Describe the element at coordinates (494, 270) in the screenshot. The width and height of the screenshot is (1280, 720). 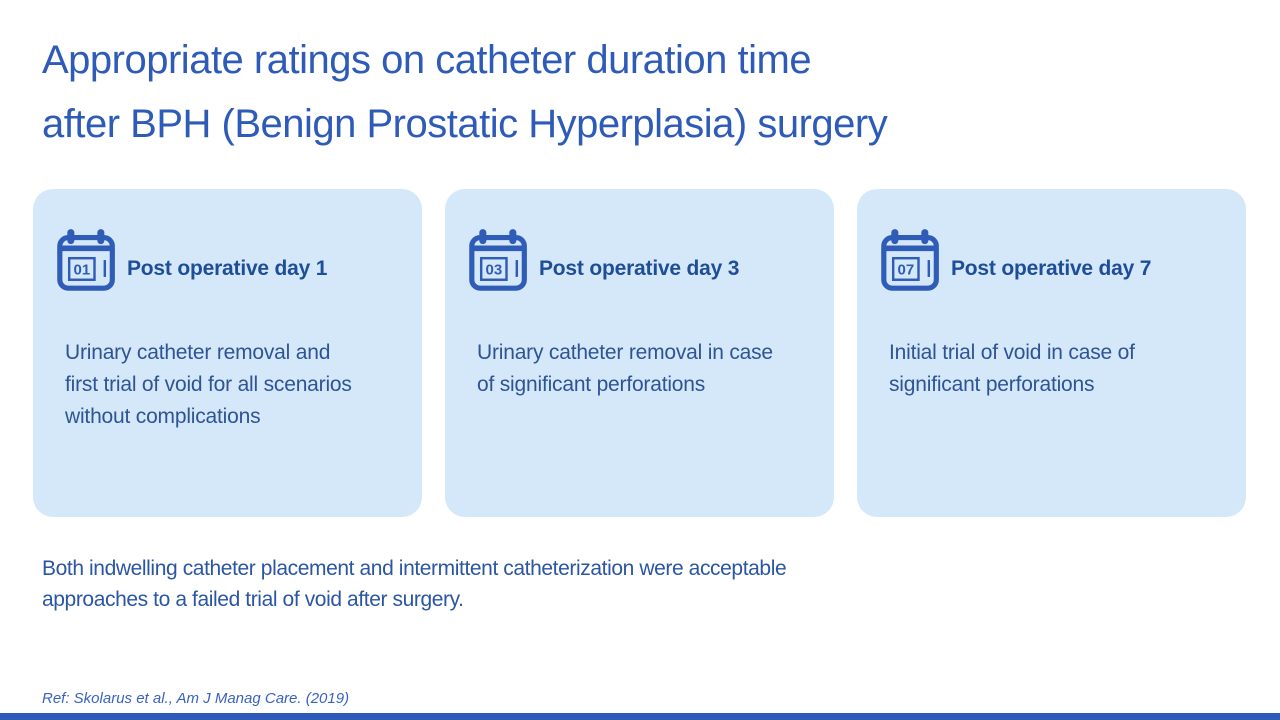
I see `calendar-day-number: 03` at that location.